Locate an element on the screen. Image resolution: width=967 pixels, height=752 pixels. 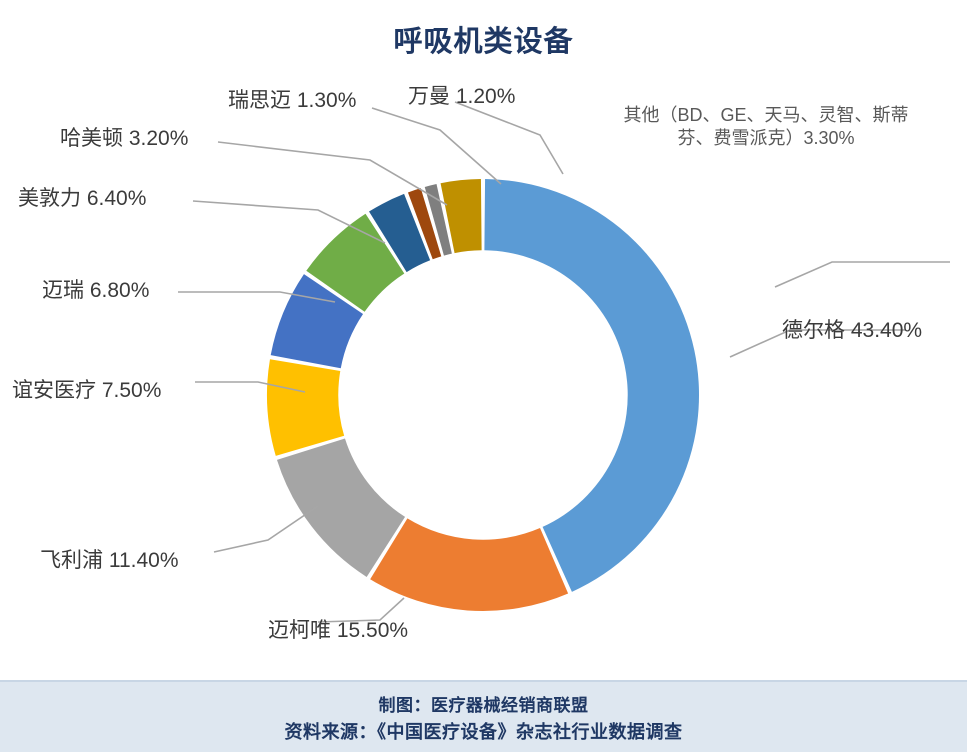
leader-line-maquet is located at coordinates (361, 610).